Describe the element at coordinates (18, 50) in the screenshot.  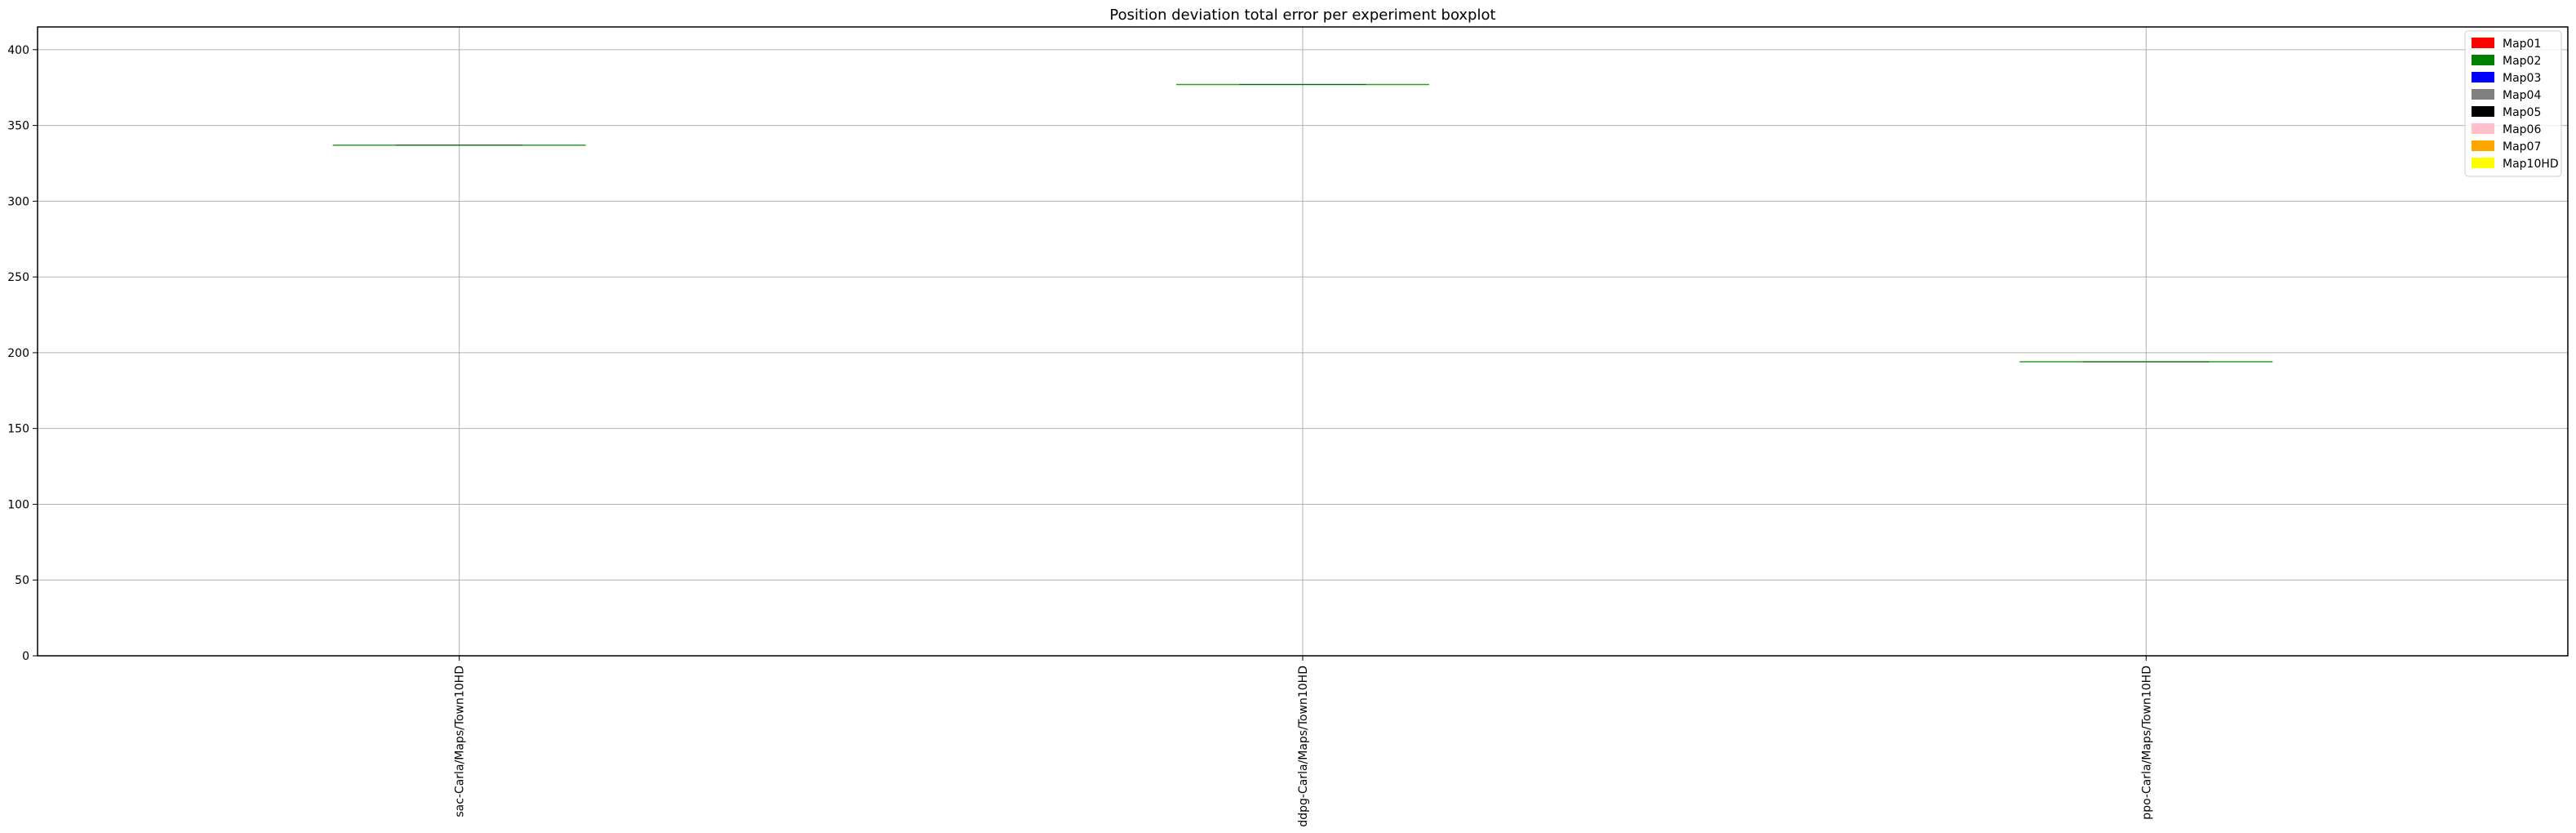
I see `y-tick-label: 400` at that location.